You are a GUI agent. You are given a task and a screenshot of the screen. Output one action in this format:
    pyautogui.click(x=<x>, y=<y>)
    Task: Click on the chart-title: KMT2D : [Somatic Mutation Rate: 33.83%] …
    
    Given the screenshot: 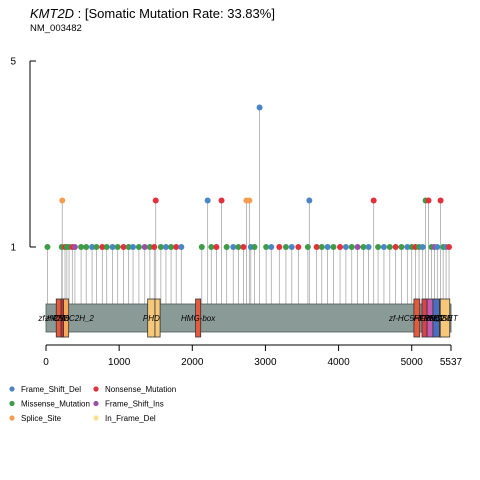 What is the action you would take?
    pyautogui.click(x=152, y=20)
    